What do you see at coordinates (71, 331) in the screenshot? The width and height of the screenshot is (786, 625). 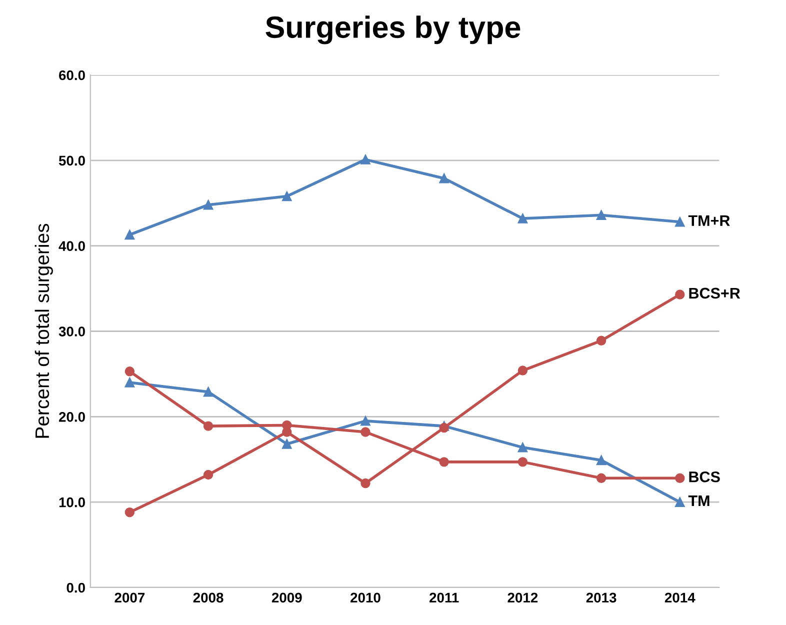 I see `y-tick-label: 30.0` at bounding box center [71, 331].